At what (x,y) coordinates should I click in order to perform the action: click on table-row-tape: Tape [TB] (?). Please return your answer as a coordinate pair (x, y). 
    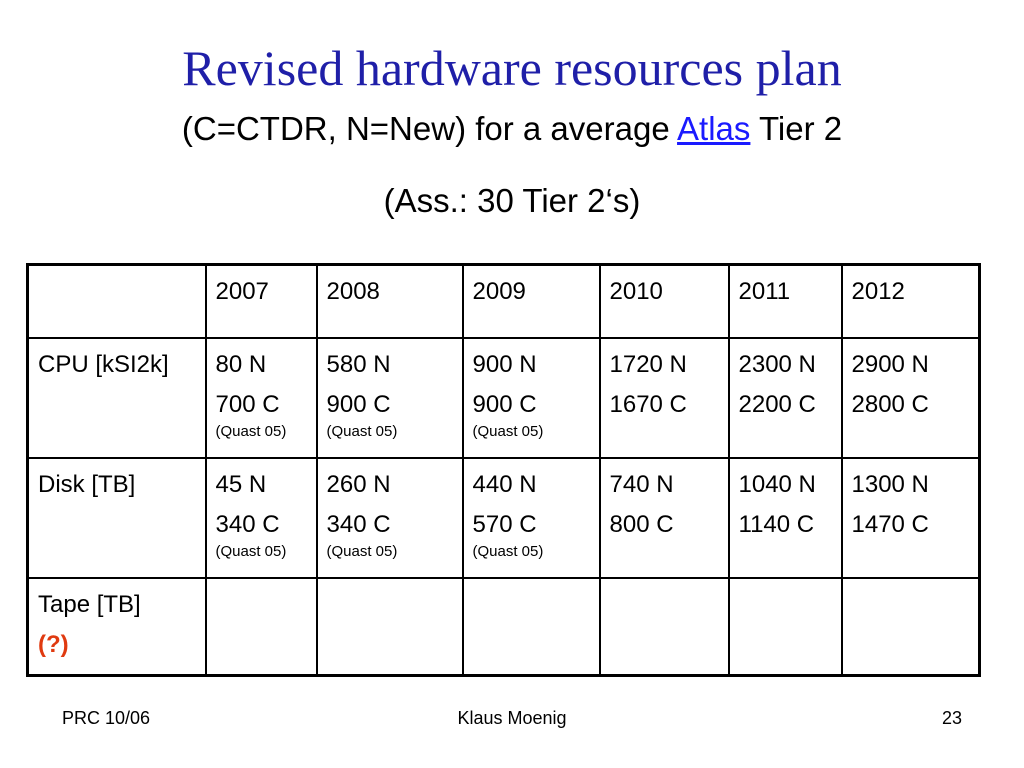
    Looking at the image, I should click on (503, 626).